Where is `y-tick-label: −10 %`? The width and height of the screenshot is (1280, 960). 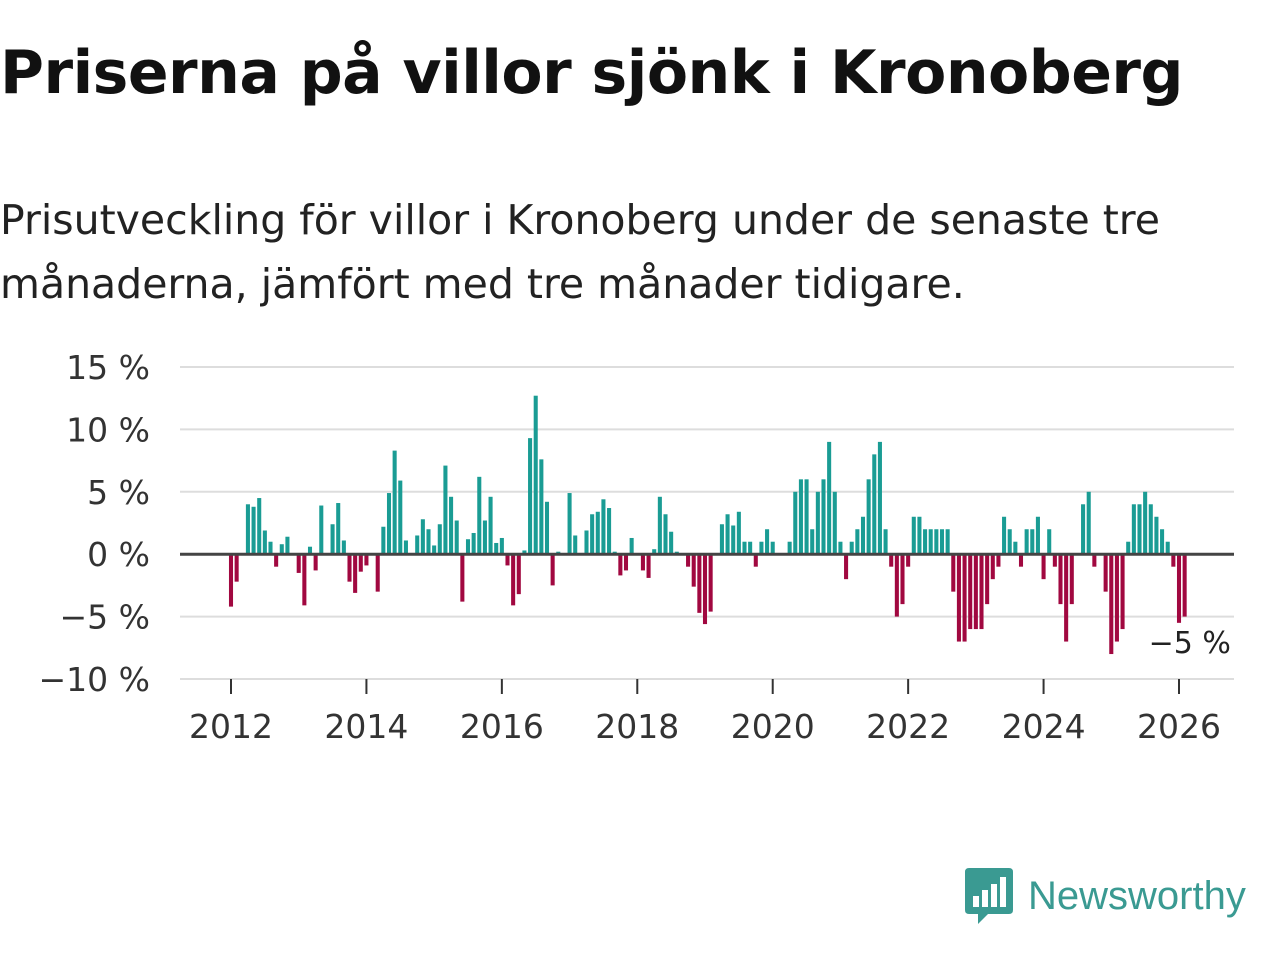 y-tick-label: −10 % is located at coordinates (95, 679).